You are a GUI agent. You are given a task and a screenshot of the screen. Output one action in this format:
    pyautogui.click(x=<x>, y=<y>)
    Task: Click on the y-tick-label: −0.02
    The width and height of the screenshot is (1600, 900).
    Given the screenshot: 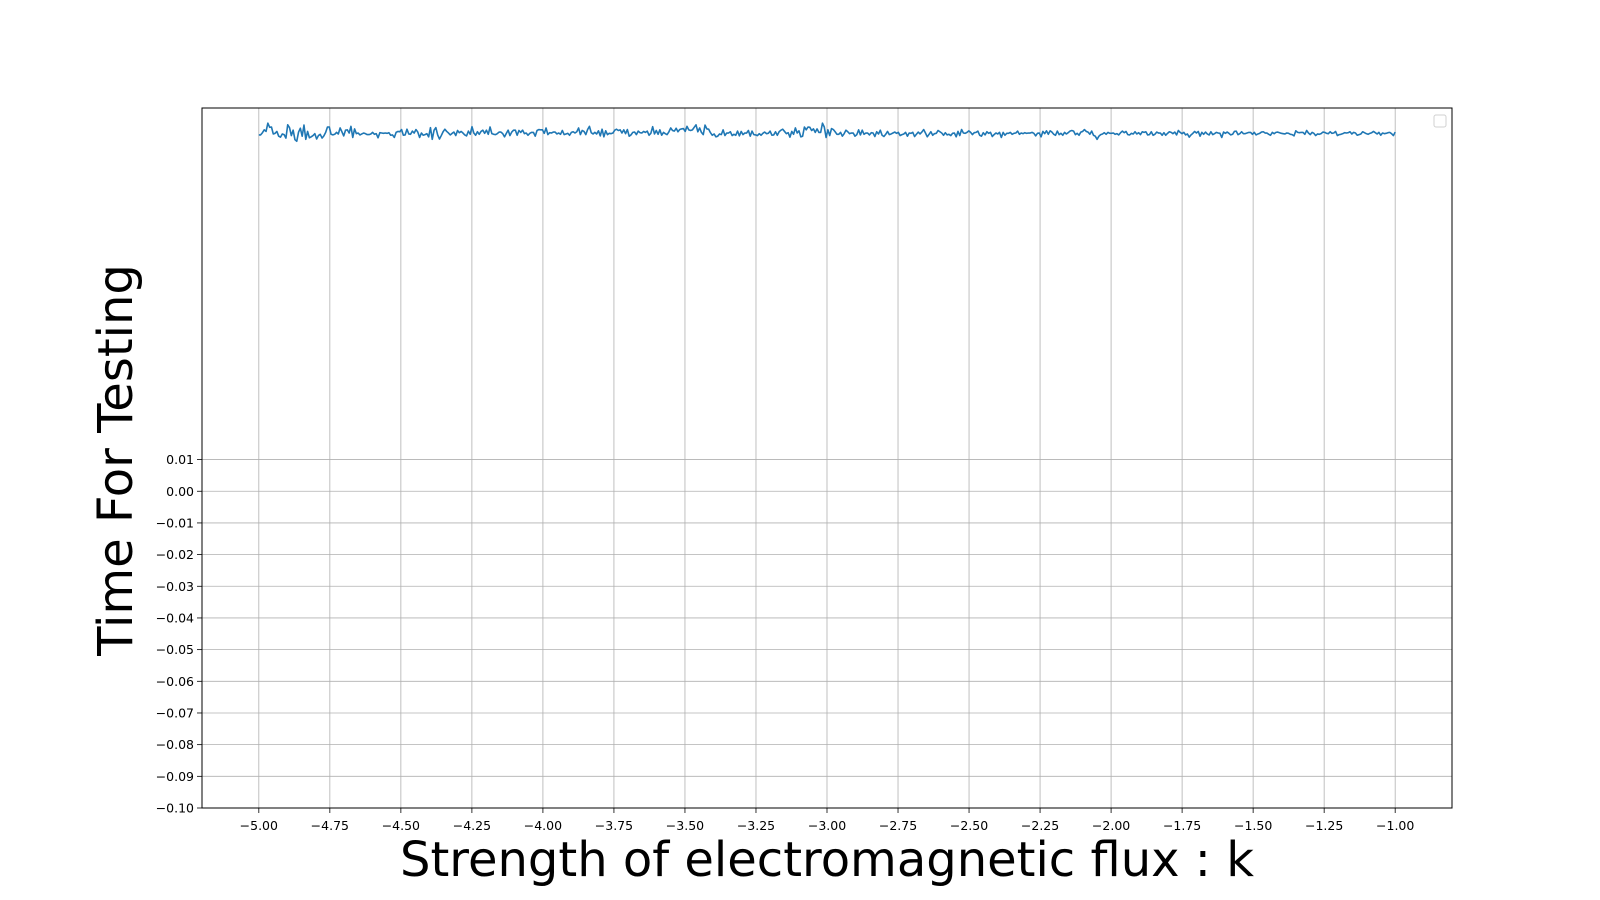 What is the action you would take?
    pyautogui.click(x=175, y=554)
    